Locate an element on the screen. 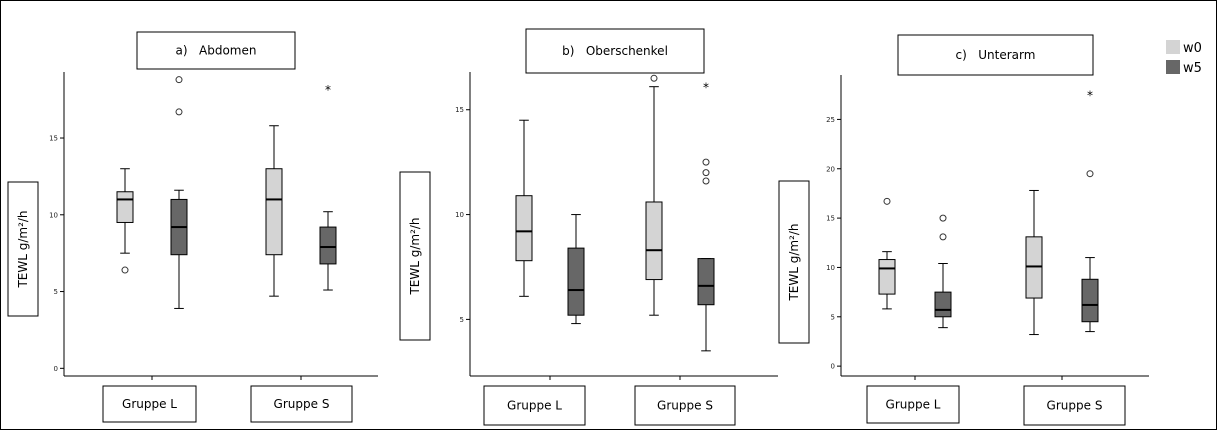 This screenshot has width=1217, height=430. panel-title: b) Oberschenkel is located at coordinates (615, 51).